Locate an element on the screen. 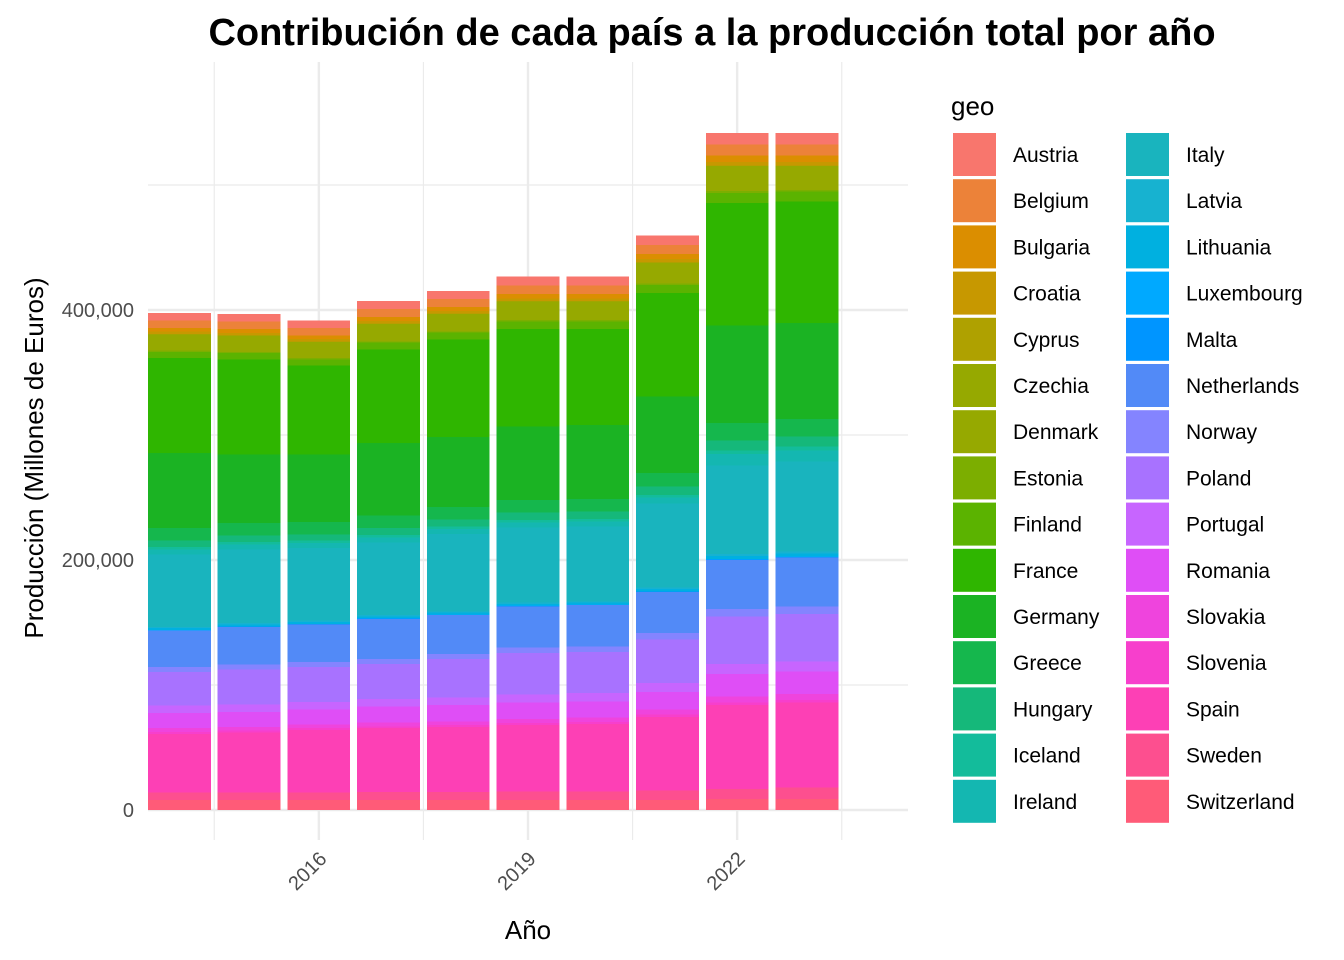  bar-segment-france-2020 is located at coordinates (598, 376).